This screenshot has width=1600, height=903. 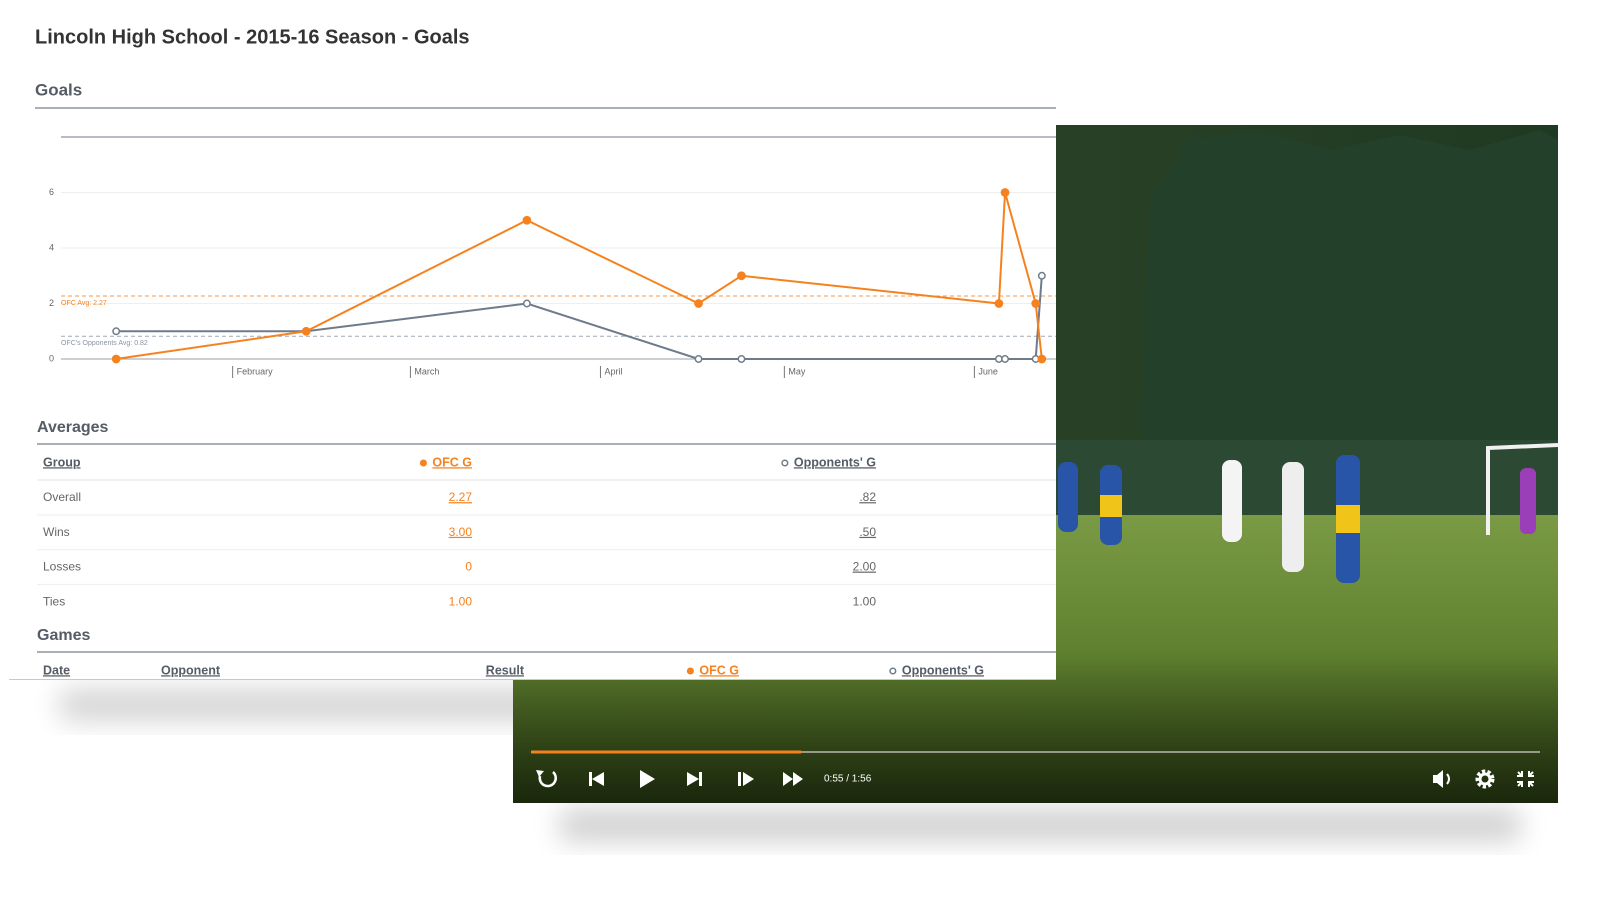 What do you see at coordinates (1522, 489) in the screenshot?
I see `goal-frame` at bounding box center [1522, 489].